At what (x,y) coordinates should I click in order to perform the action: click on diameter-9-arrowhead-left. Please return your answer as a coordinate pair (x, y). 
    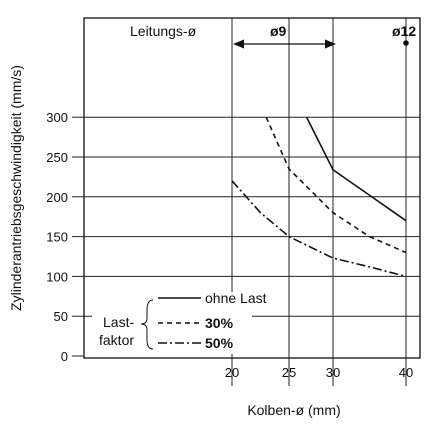
    Looking at the image, I should click on (238, 44).